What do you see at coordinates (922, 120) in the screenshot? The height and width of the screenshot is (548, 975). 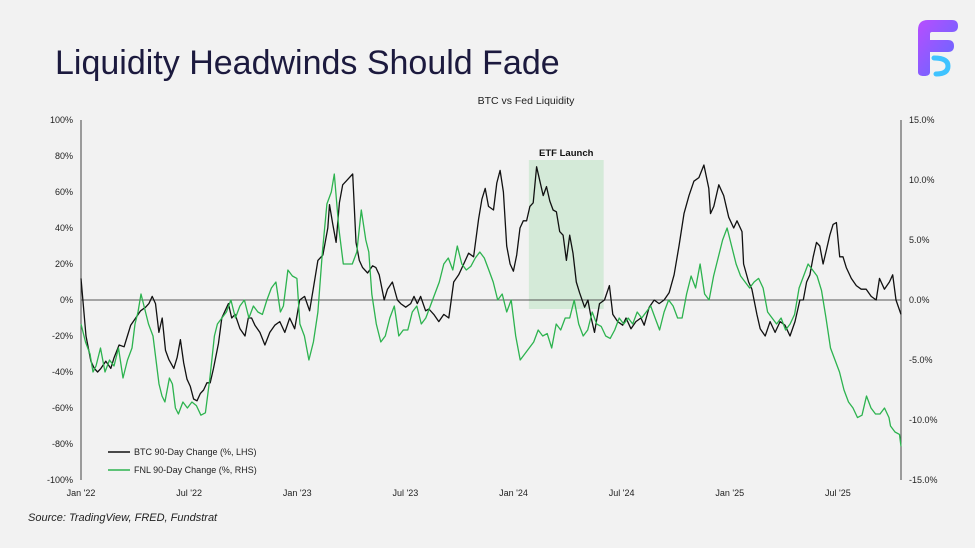 I see `y-right-tick-label: 15.0%` at bounding box center [922, 120].